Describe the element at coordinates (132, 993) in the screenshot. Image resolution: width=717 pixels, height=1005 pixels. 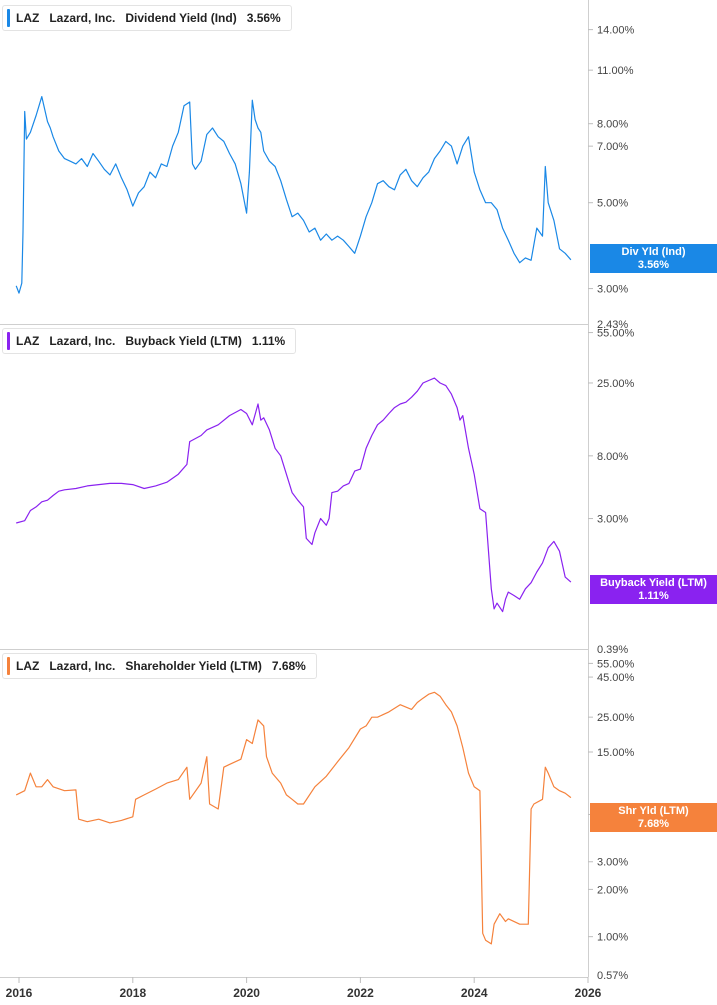
I see `x-tick-label: 2018` at that location.